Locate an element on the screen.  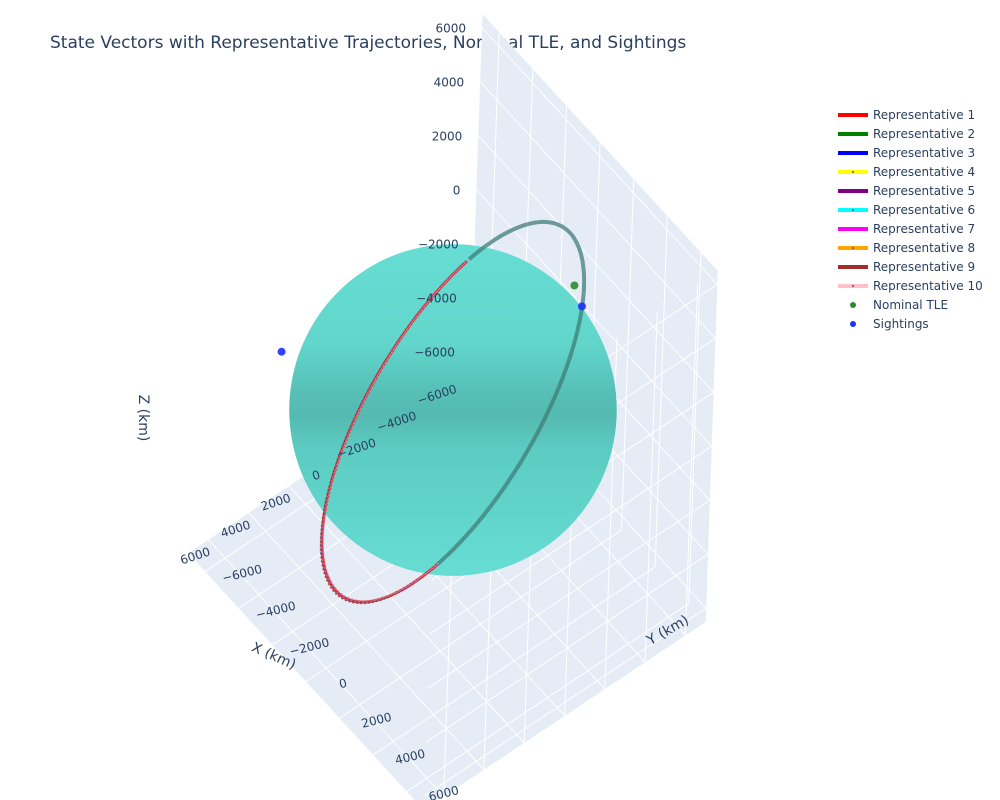
legend-item: Representative 8 is located at coordinates (916, 247).